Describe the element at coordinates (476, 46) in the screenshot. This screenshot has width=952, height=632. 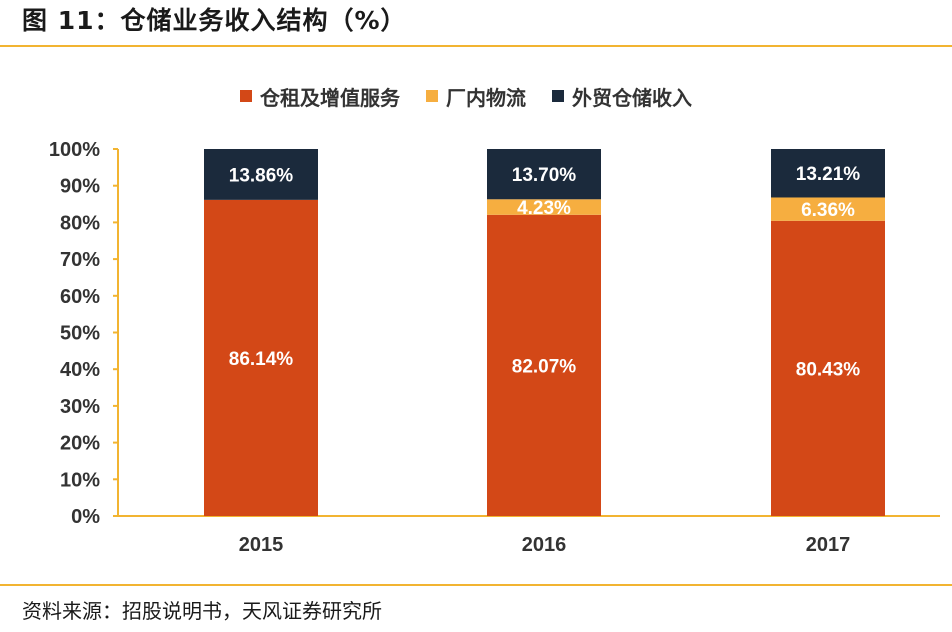
I see `title-divider` at that location.